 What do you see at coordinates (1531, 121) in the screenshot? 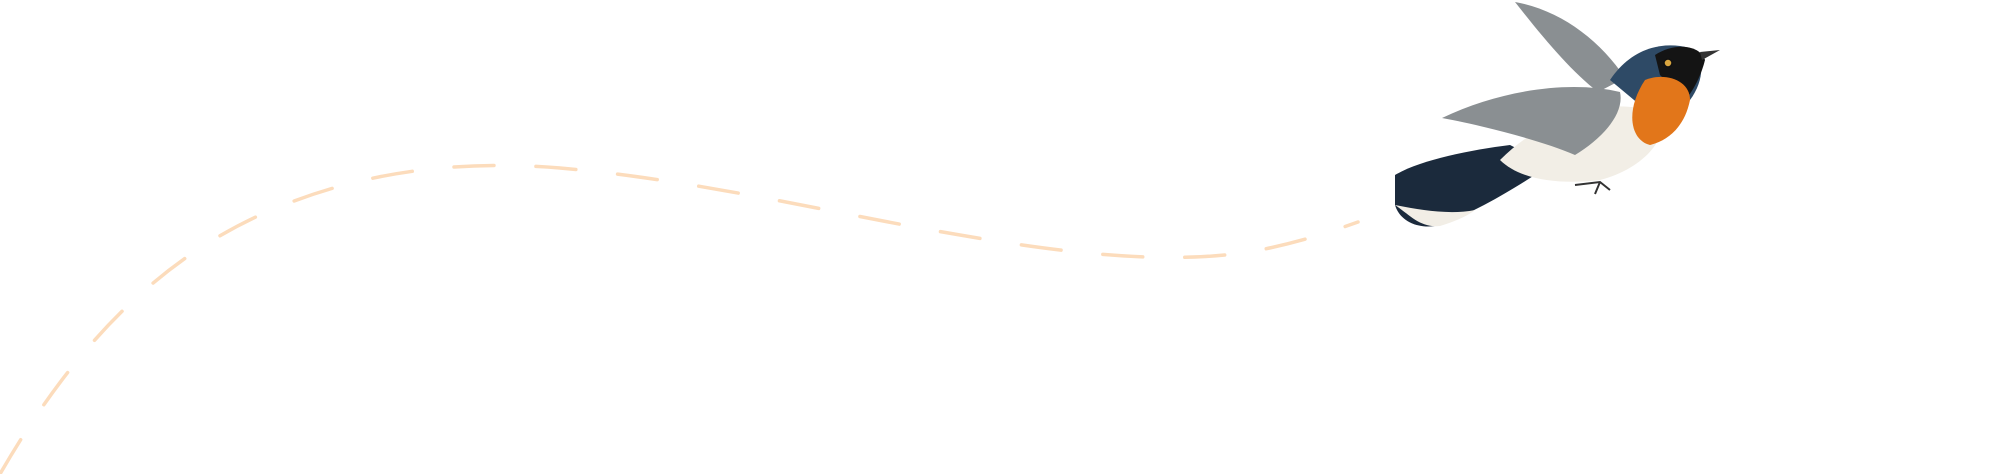
I see `bird-lower-wing` at bounding box center [1531, 121].